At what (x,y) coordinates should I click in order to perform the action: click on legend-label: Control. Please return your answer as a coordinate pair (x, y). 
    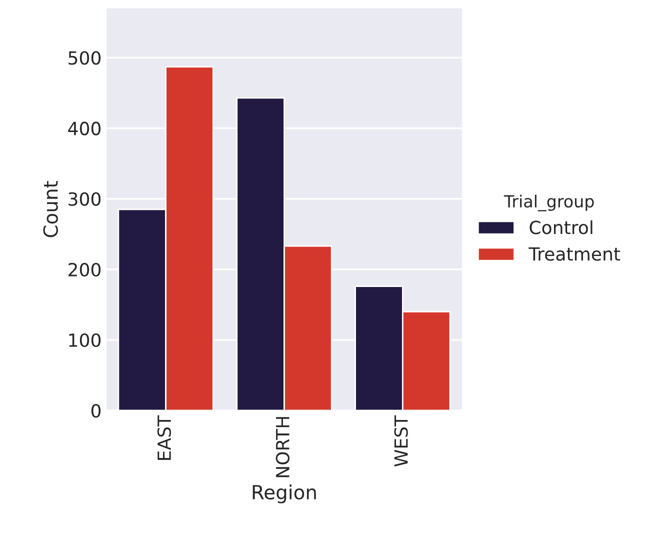
    Looking at the image, I should click on (561, 227).